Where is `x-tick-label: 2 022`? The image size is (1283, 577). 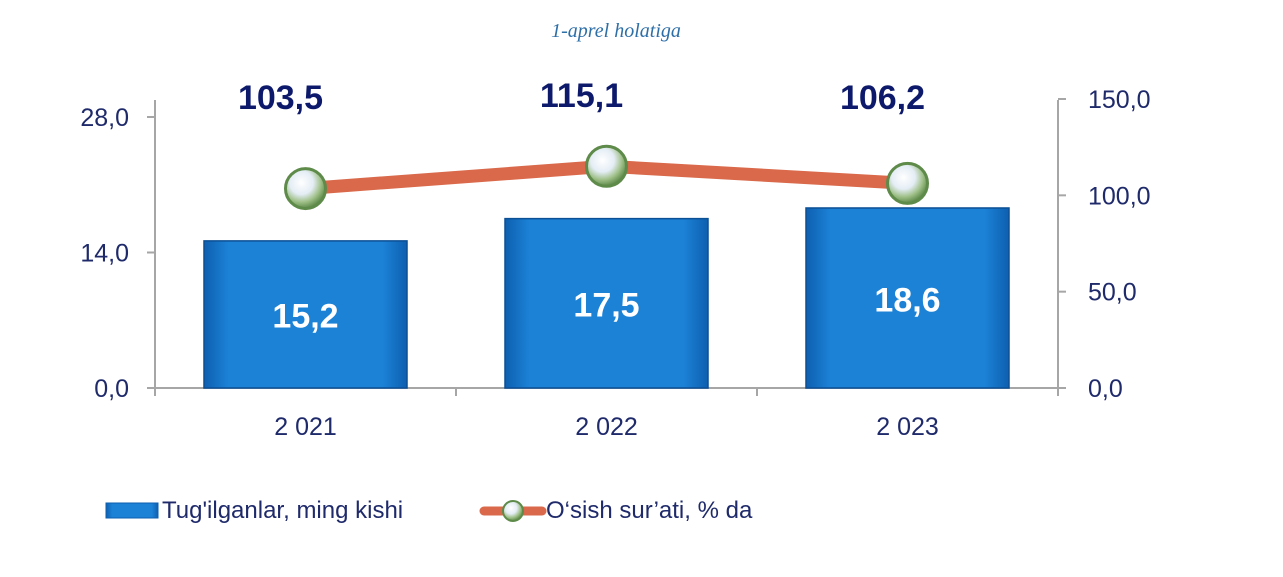
x-tick-label: 2 022 is located at coordinates (606, 427).